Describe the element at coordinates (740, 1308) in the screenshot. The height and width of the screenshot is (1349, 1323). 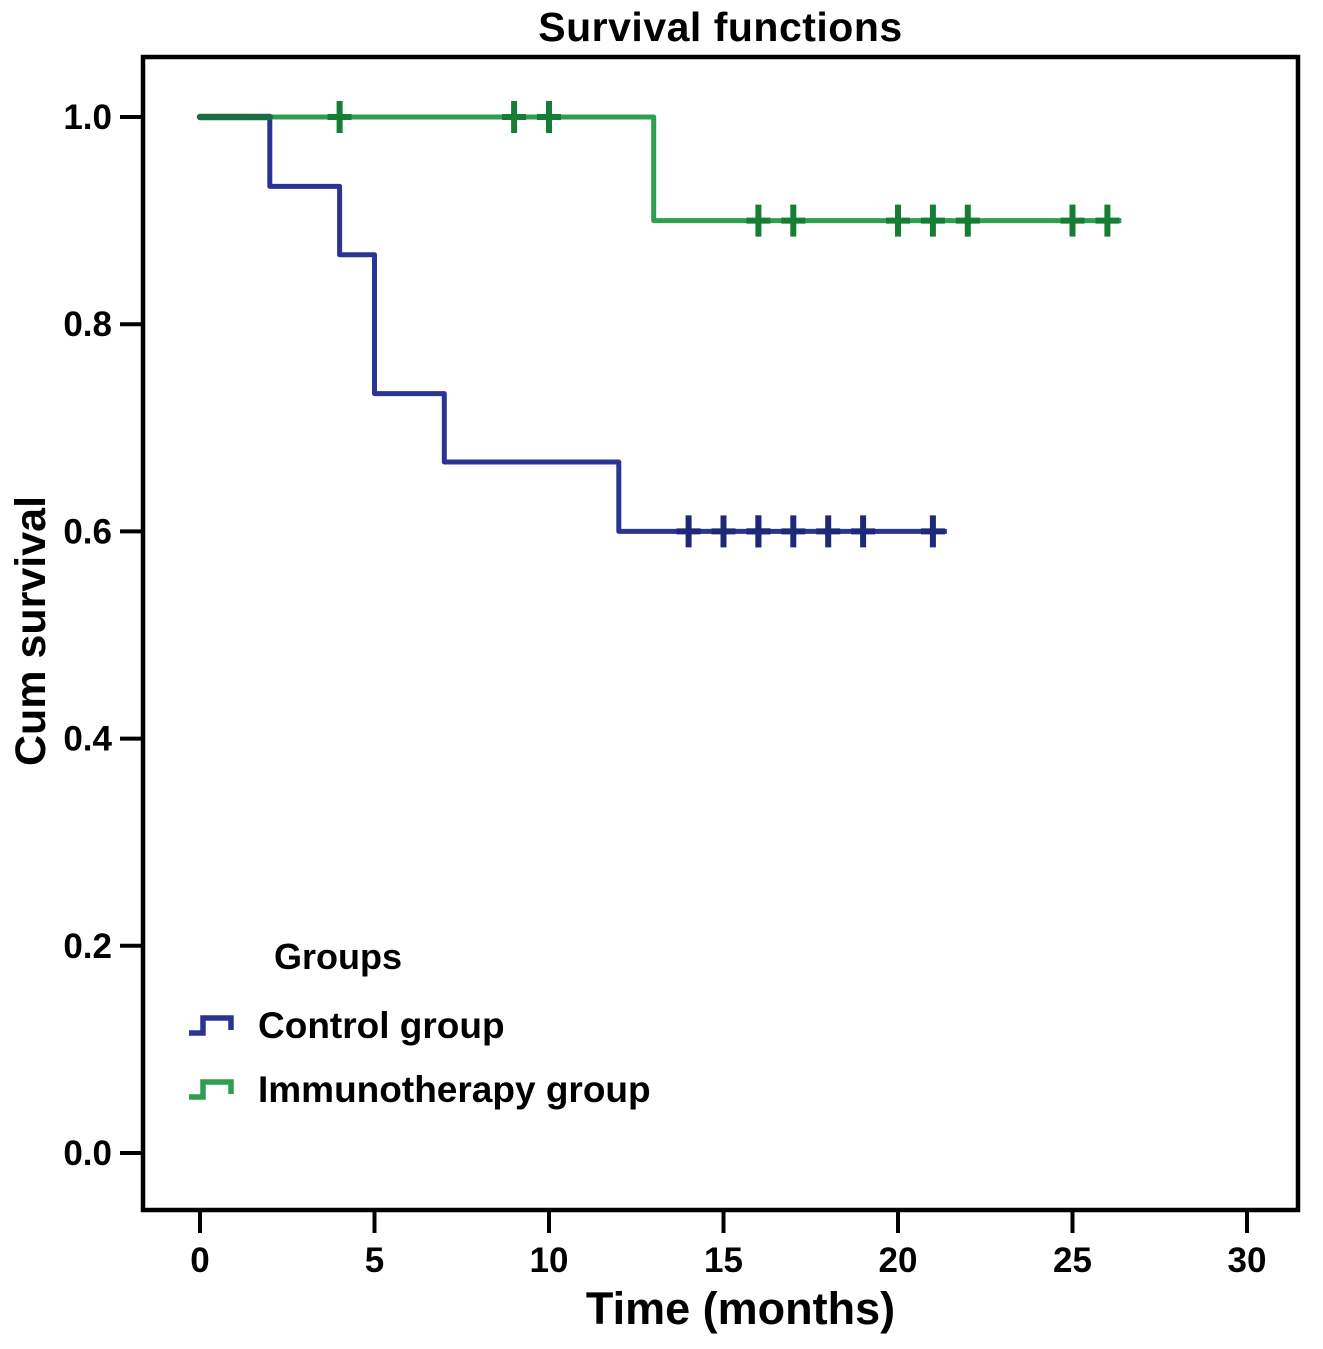
I see `x-axis-label: Time (months)` at that location.